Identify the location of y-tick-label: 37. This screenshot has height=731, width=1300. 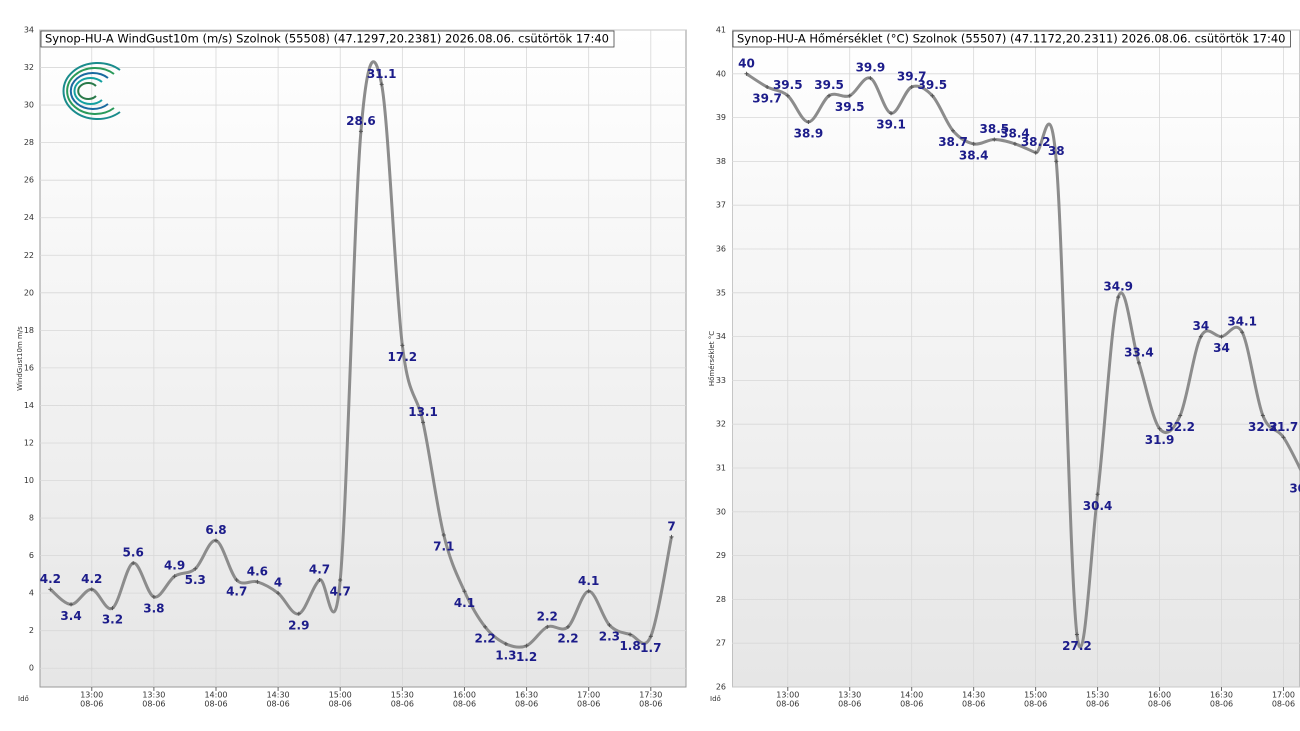
(721, 205).